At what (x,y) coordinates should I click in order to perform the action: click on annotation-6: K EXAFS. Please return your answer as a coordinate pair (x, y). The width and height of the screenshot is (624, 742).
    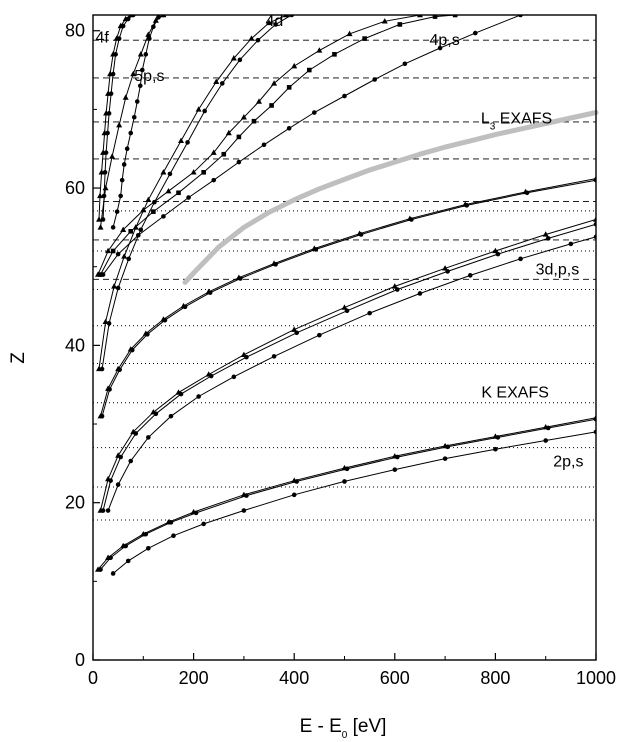
    Looking at the image, I should click on (515, 392).